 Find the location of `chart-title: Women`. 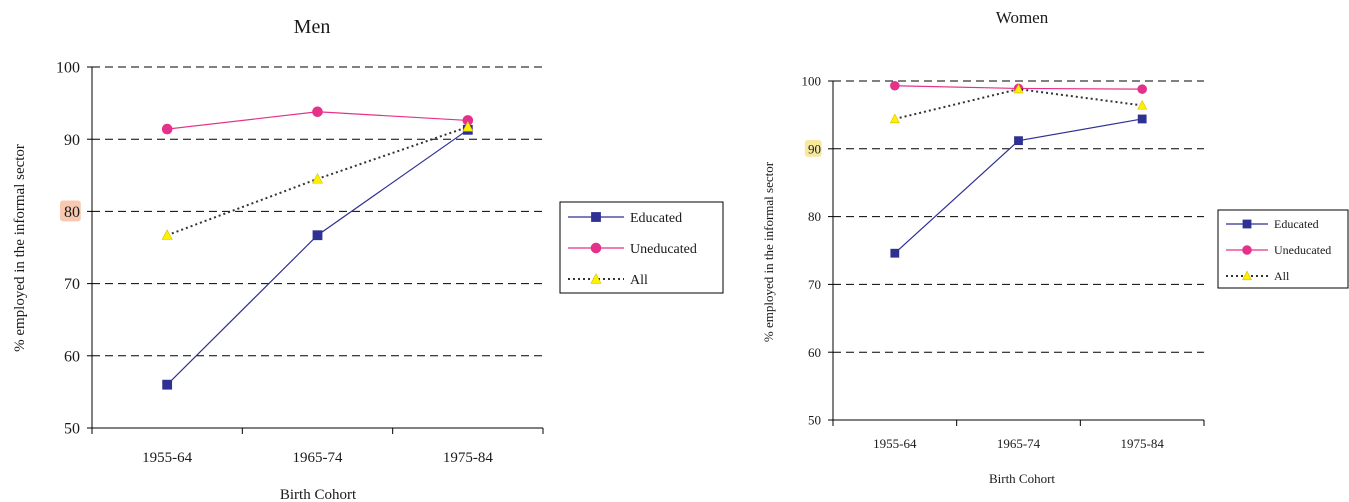

chart-title: Women is located at coordinates (1022, 17).